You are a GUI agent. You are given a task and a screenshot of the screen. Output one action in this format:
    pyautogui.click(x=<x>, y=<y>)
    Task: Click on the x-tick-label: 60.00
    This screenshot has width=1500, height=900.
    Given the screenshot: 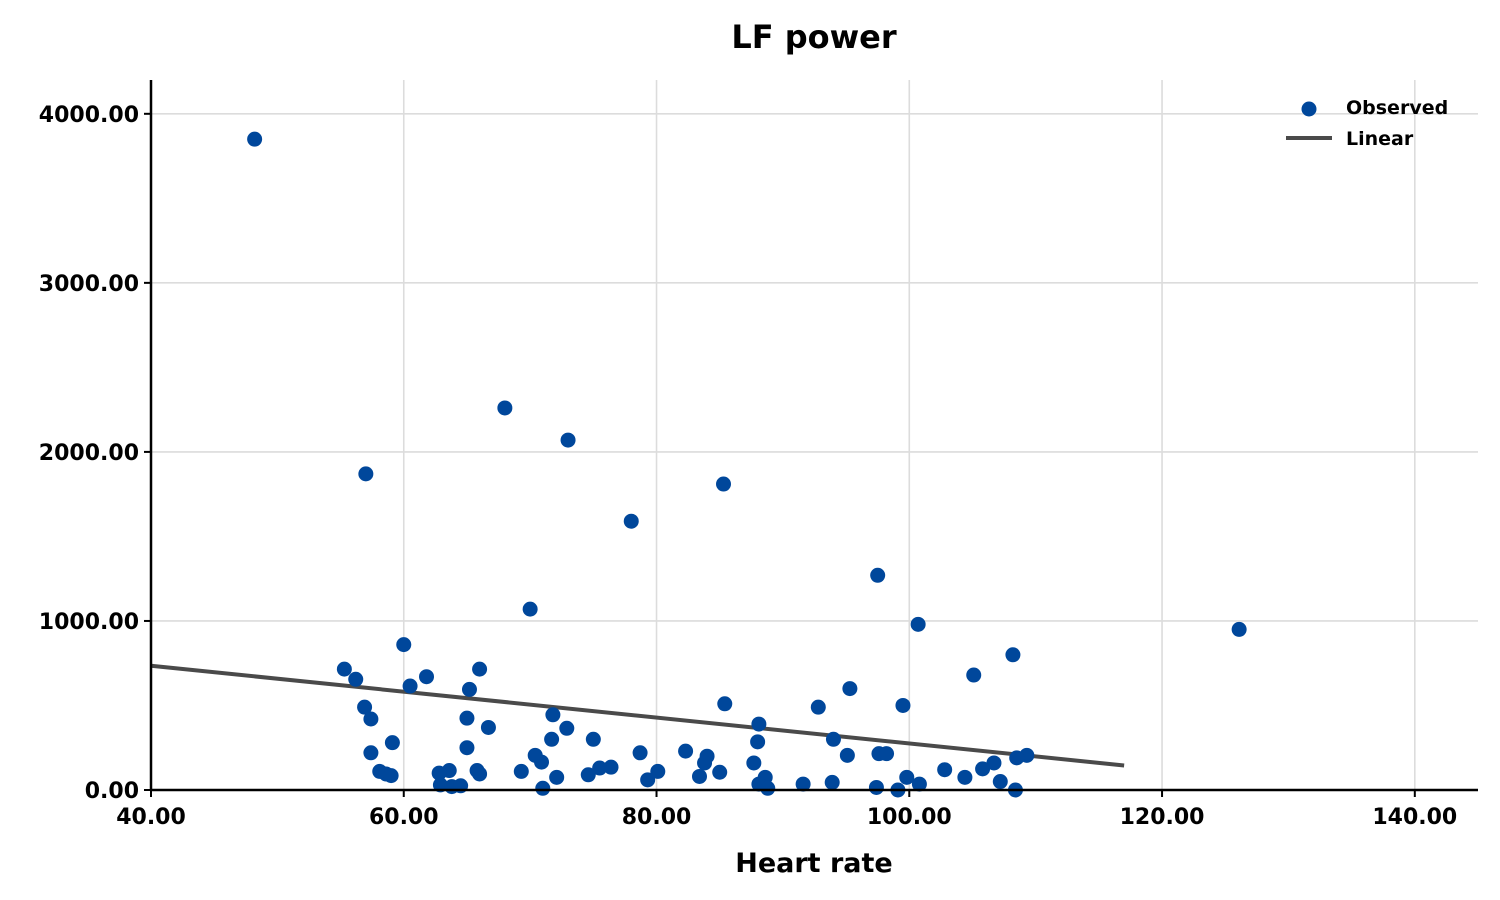 What is the action you would take?
    pyautogui.click(x=404, y=817)
    